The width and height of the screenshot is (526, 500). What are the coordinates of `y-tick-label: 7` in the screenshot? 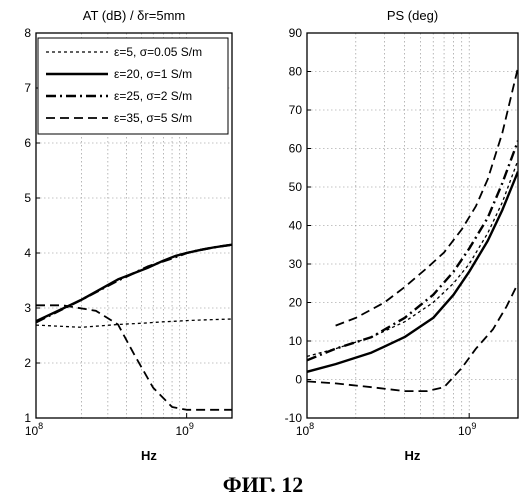 It's located at (27, 88).